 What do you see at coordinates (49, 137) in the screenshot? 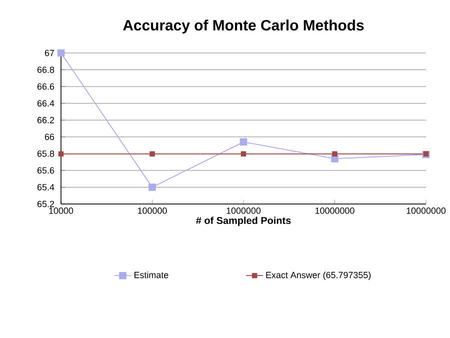
I see `y-tick-label: 66` at bounding box center [49, 137].